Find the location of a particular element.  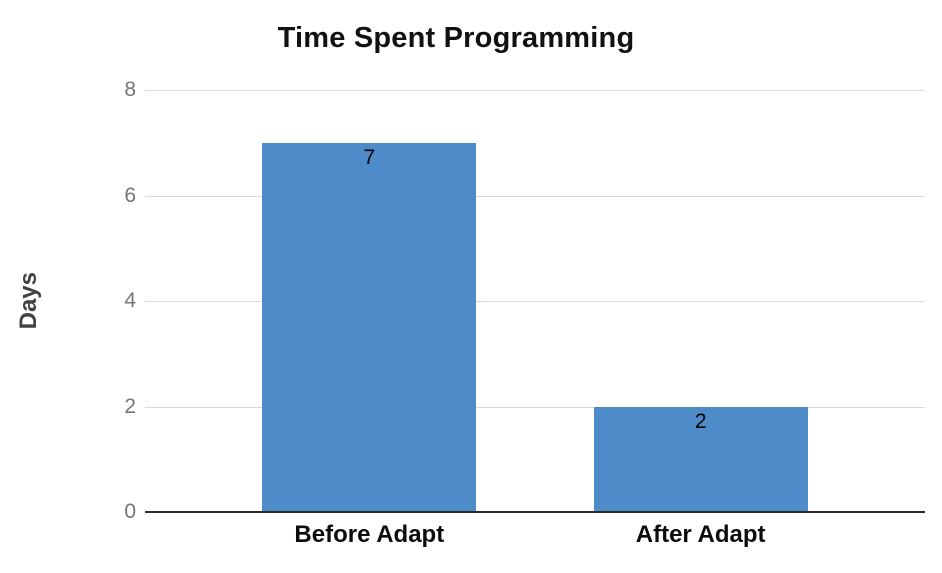

bar-value-label: 2 is located at coordinates (700, 421).